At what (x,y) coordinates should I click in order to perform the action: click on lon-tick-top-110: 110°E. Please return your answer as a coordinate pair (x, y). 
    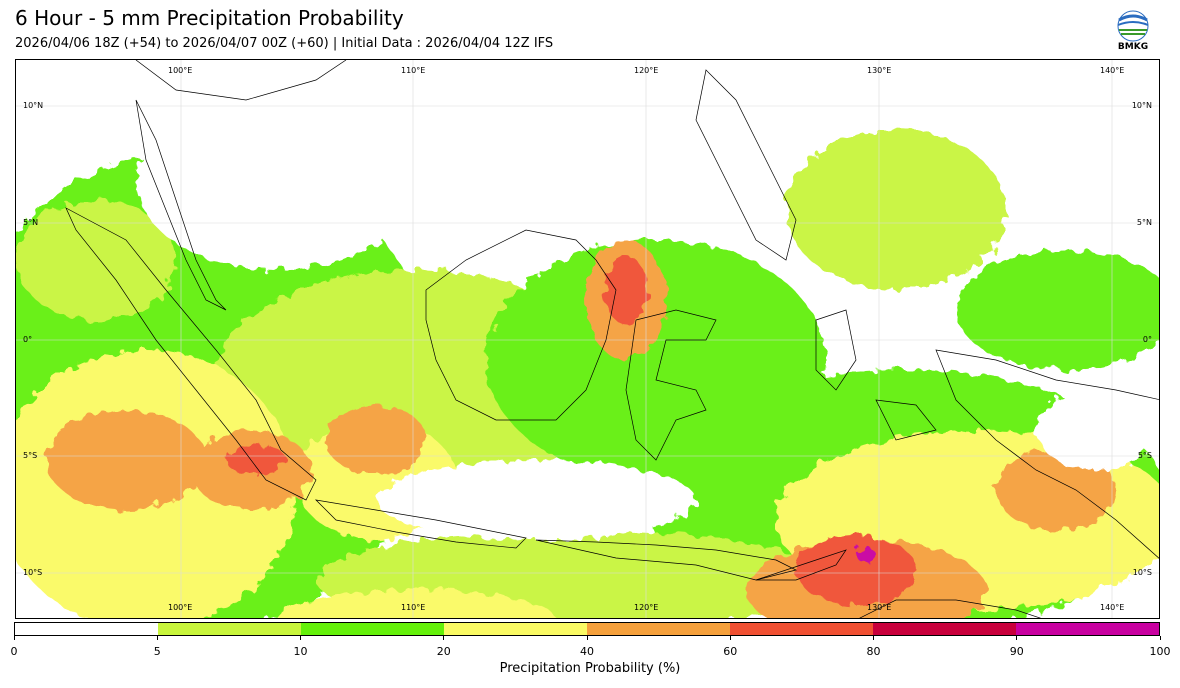
    Looking at the image, I should click on (413, 70).